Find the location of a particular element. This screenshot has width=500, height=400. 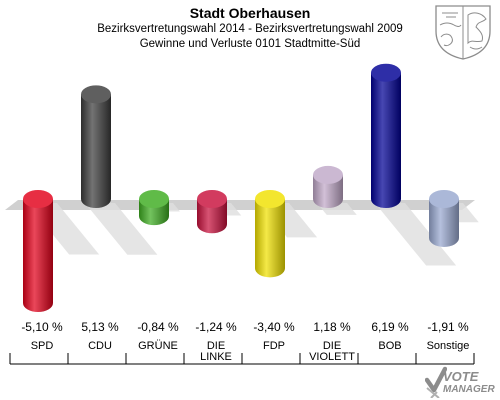

value-label: -5,10 % is located at coordinates (42, 327).